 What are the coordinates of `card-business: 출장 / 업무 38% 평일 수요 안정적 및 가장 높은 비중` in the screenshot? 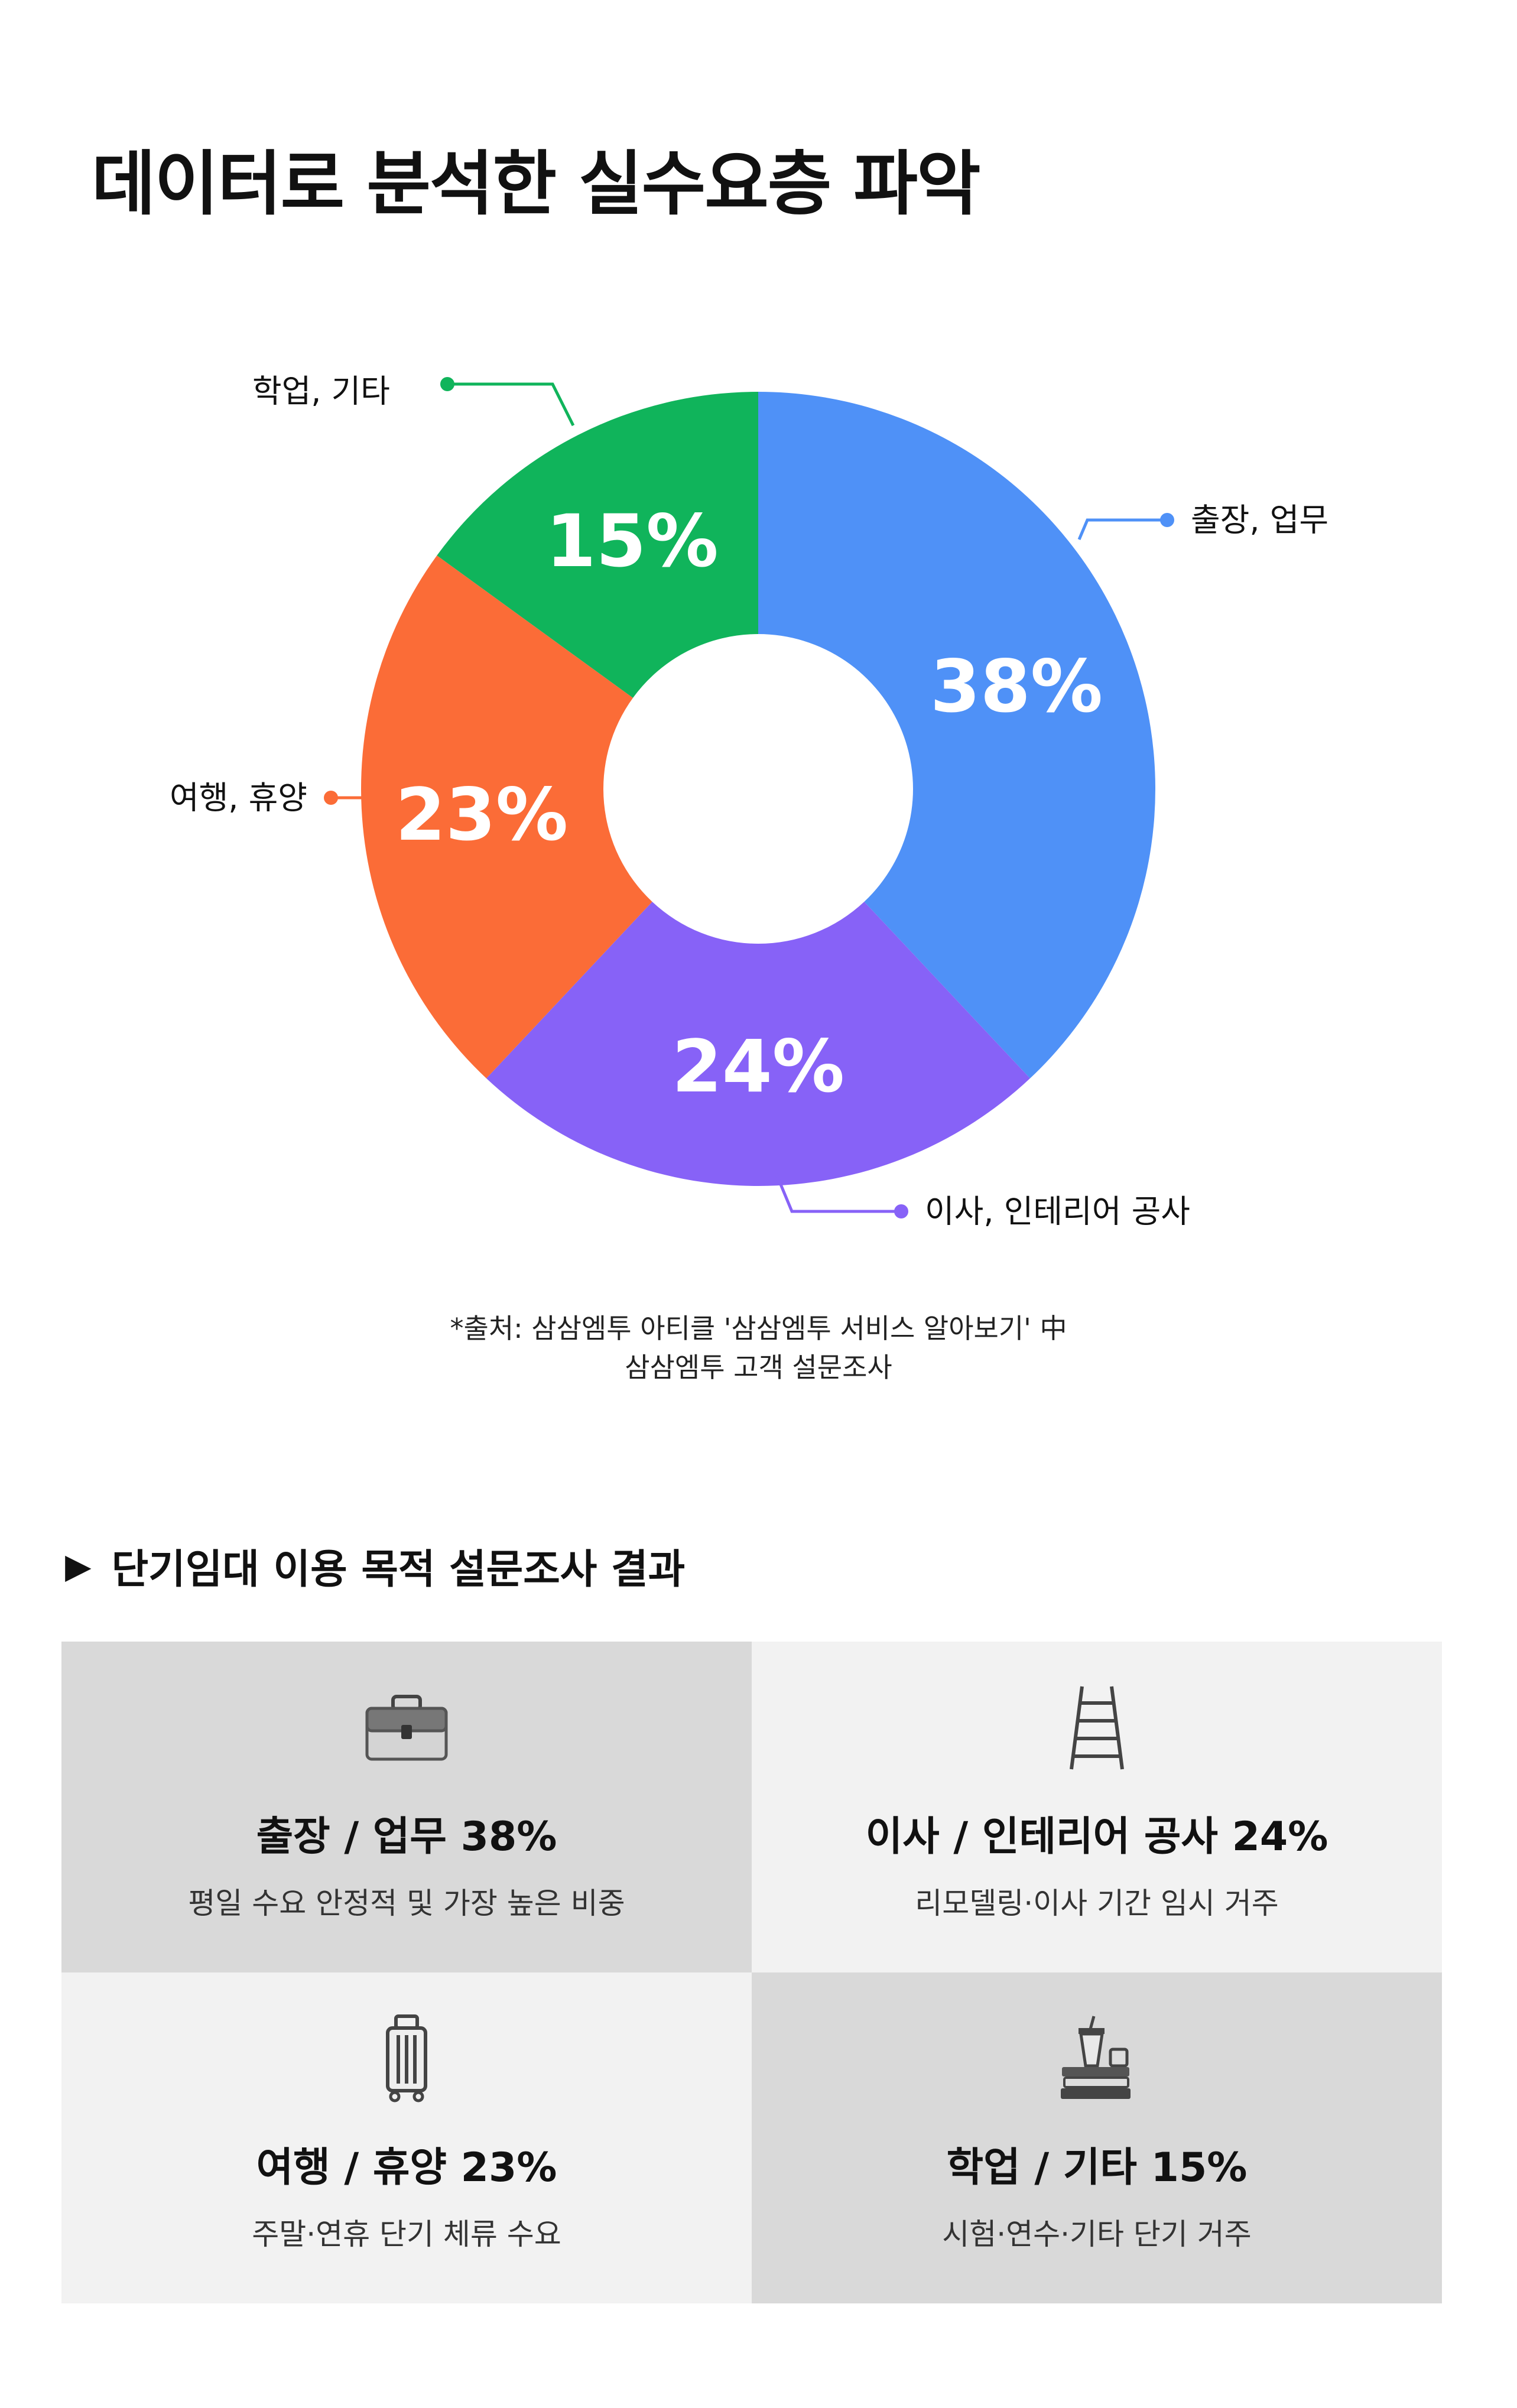 It's located at (406, 1807).